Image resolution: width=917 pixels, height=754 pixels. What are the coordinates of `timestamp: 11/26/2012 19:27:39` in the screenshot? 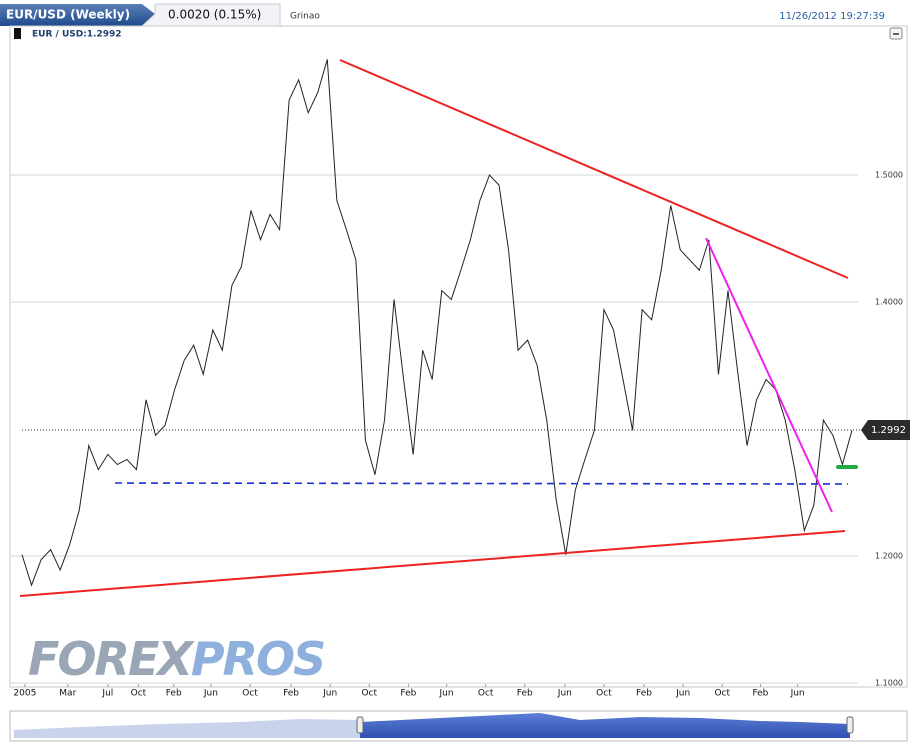 It's located at (832, 16).